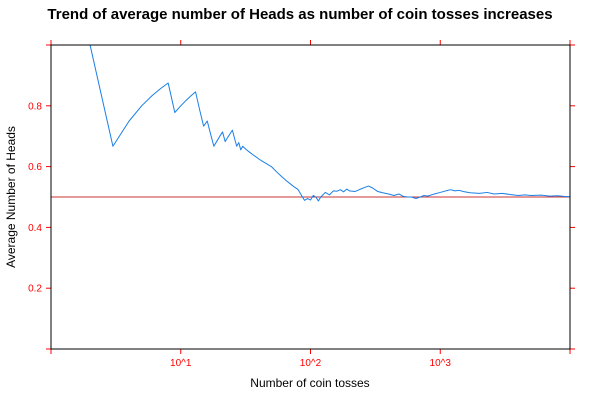 The width and height of the screenshot is (600, 400). I want to click on y-tick-label: 0.8, so click(35, 106).